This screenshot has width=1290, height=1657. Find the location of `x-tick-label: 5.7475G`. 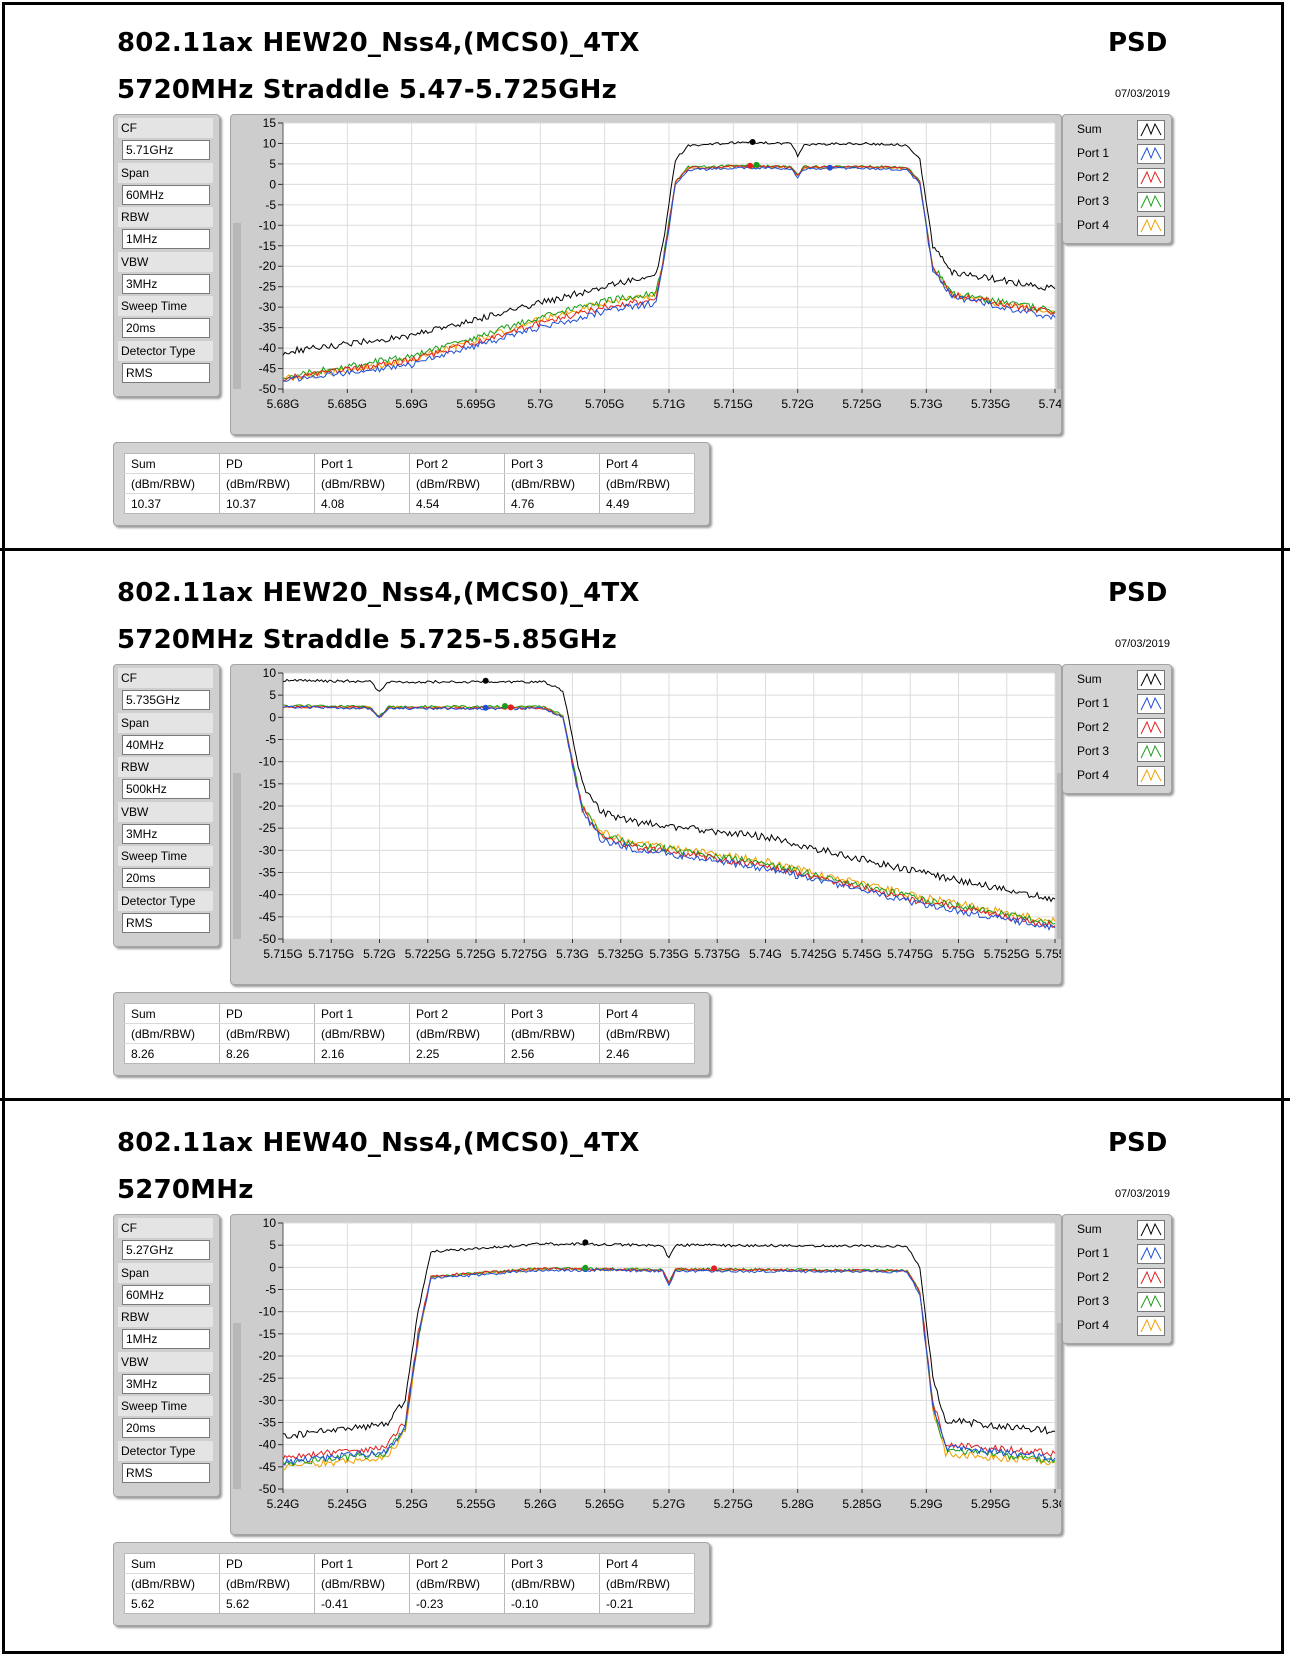

x-tick-label: 5.7475G is located at coordinates (910, 954).